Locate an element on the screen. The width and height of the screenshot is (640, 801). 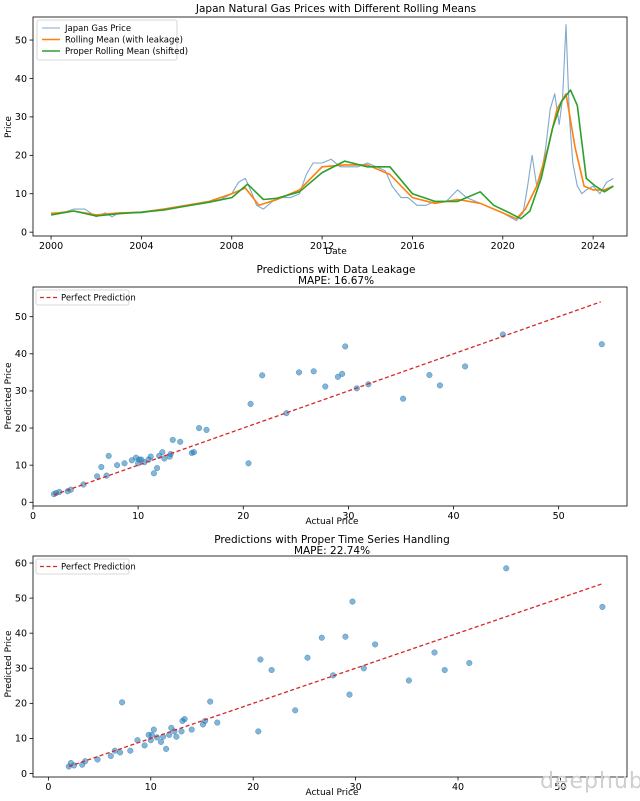
line-chart-ytick-label: 10 is located at coordinates (21, 194).